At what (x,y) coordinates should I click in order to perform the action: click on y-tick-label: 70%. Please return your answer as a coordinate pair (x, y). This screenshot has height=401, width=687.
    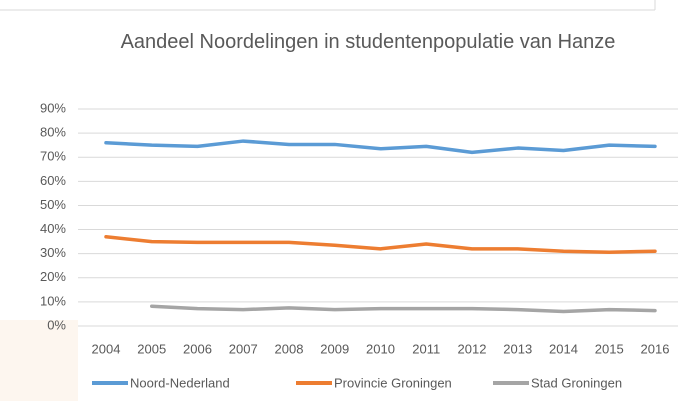
    Looking at the image, I should click on (53, 156).